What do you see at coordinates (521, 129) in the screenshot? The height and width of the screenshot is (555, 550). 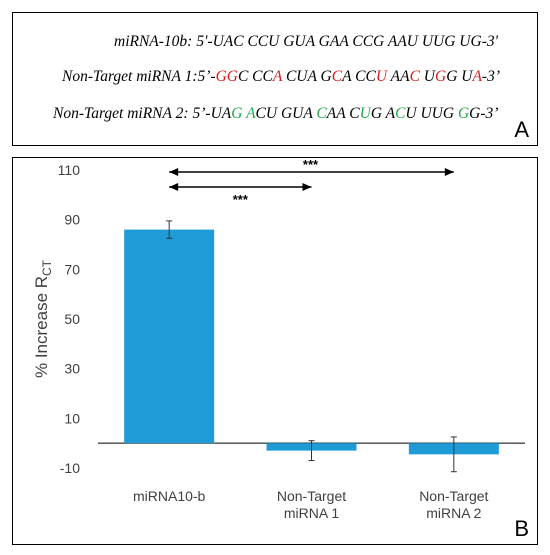 I see `panel-letter-a: A` at bounding box center [521, 129].